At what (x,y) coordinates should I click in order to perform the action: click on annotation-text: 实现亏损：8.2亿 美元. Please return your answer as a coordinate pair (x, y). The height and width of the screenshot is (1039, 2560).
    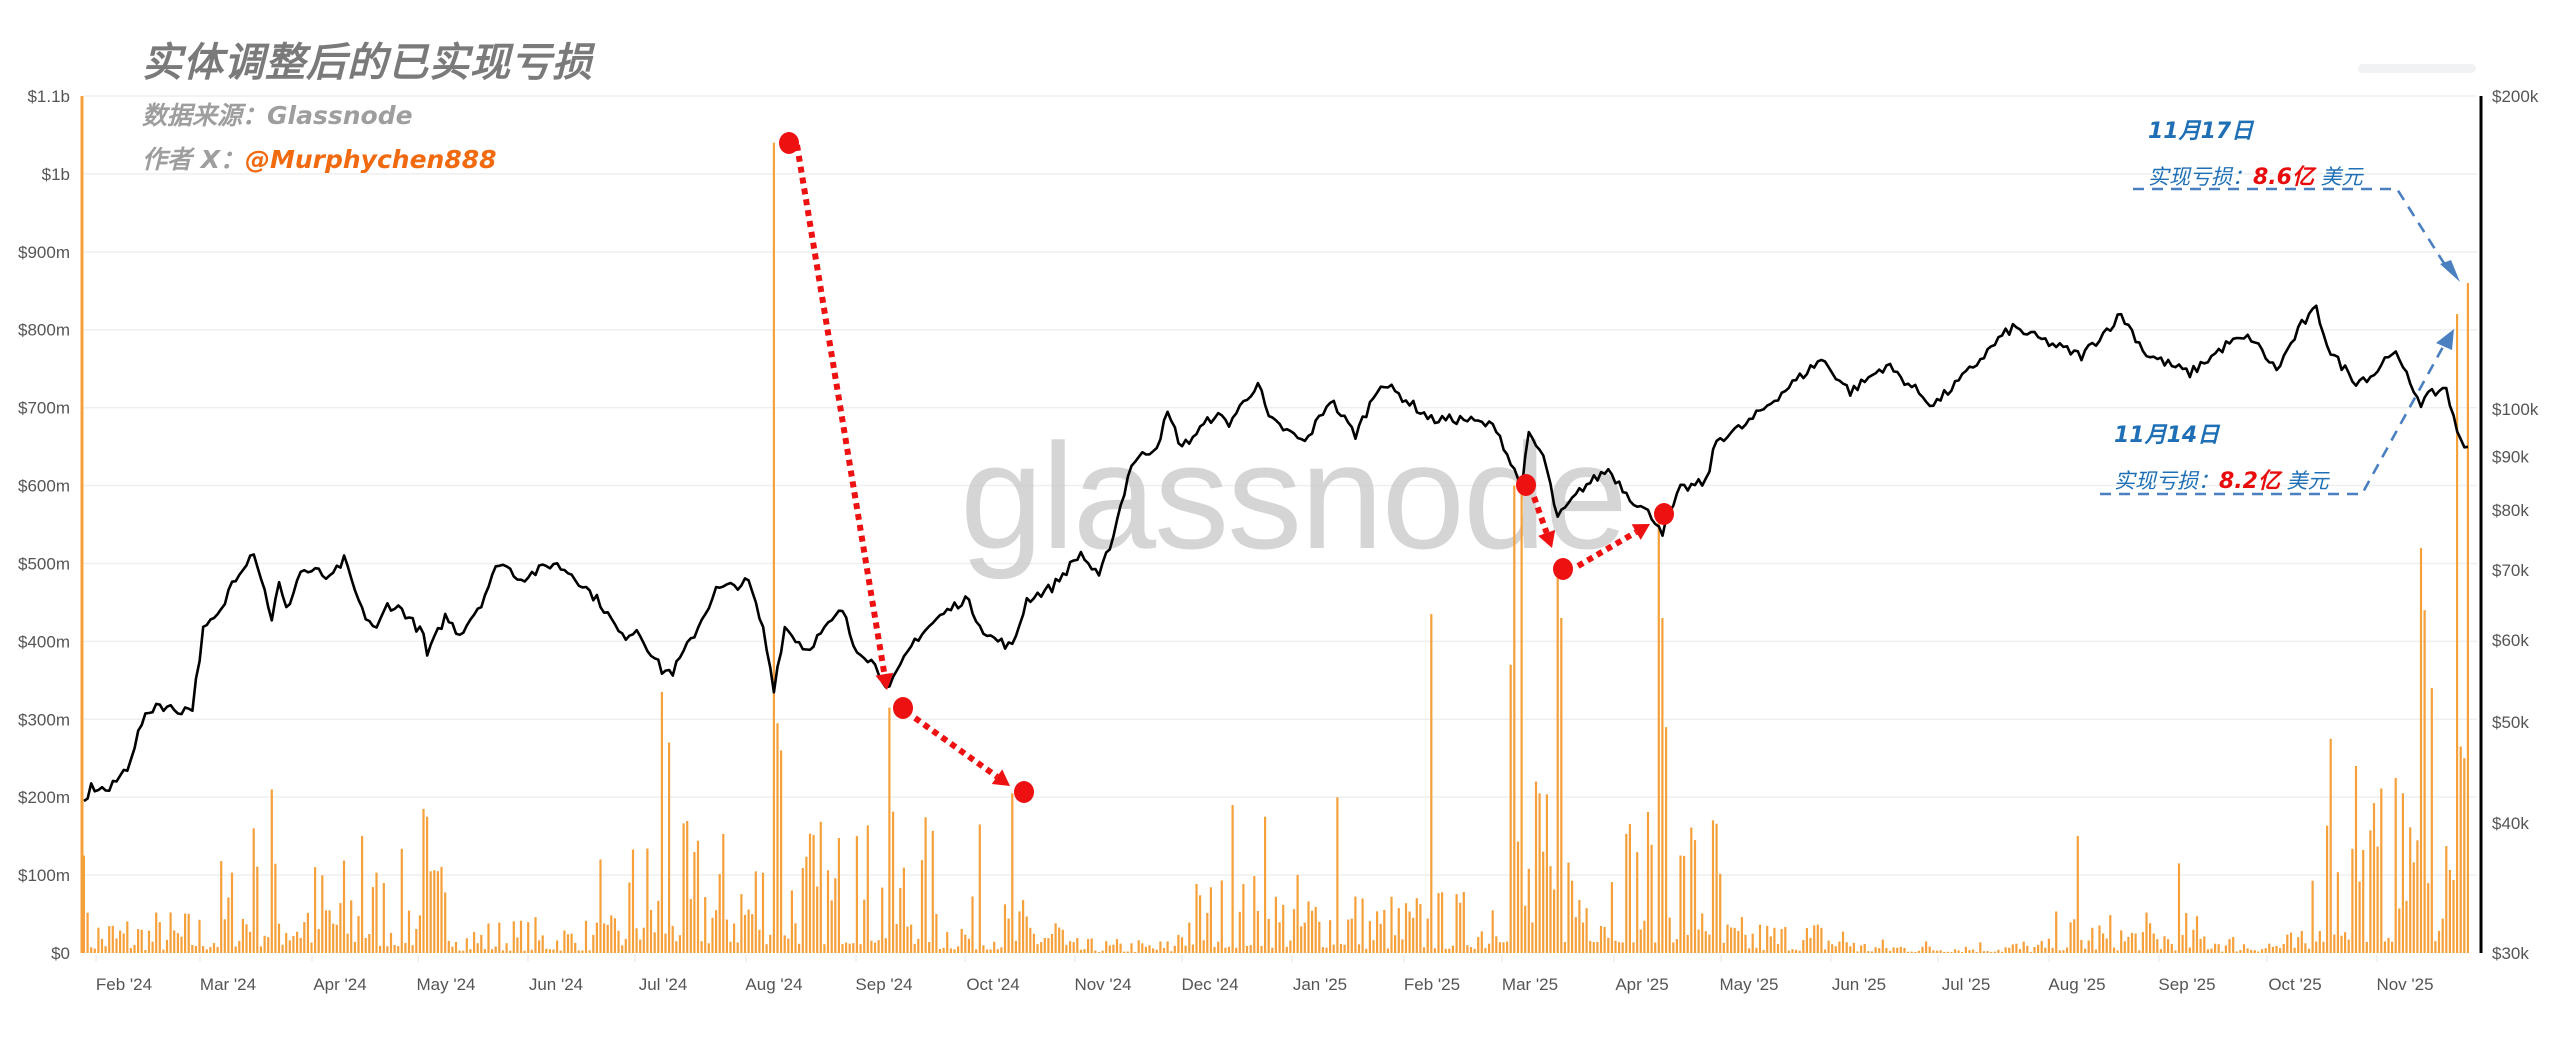
    Looking at the image, I should click on (2221, 479).